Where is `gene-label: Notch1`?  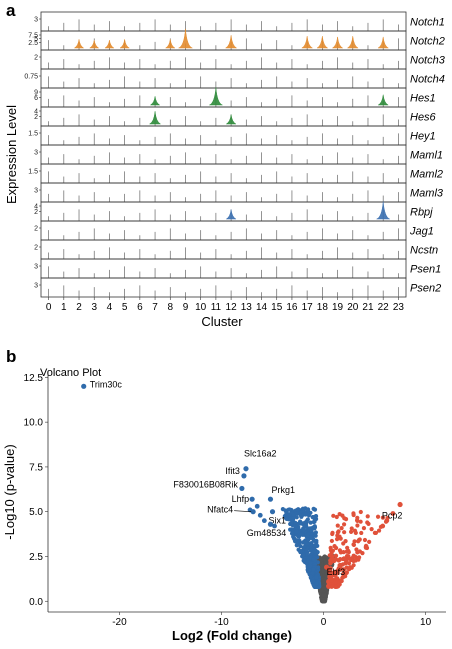
gene-label: Notch1 is located at coordinates (427, 22).